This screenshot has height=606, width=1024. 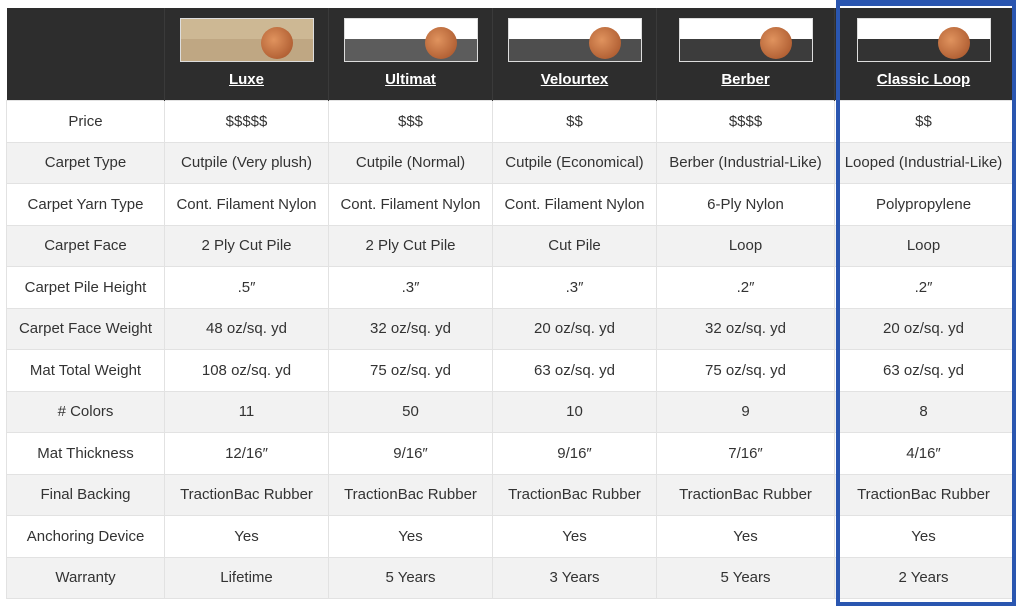 What do you see at coordinates (85, 121) in the screenshot?
I see `row-label: Price` at bounding box center [85, 121].